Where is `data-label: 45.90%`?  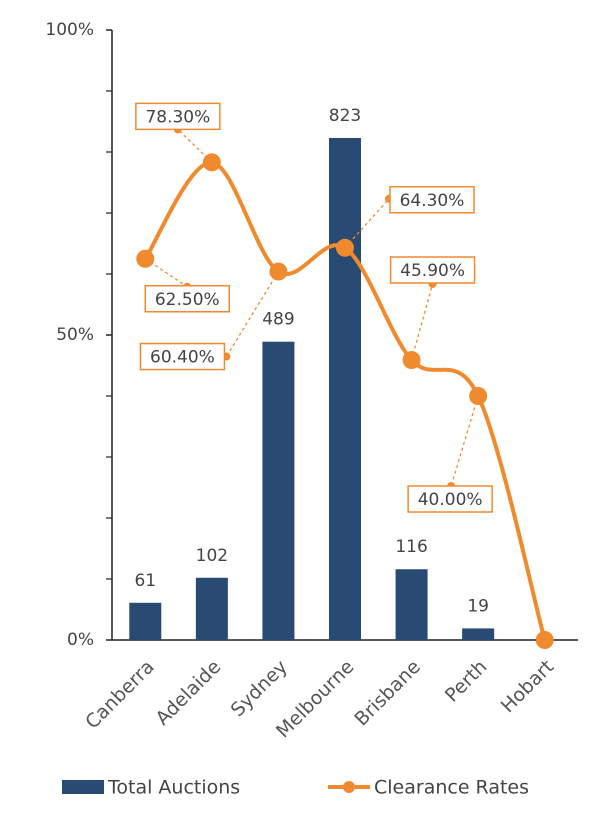
data-label: 45.90% is located at coordinates (432, 271).